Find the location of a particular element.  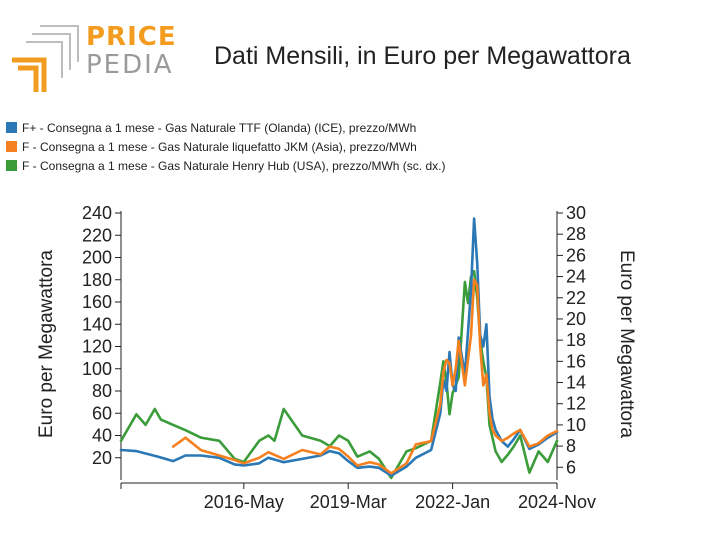

y-tick-label-right: 28 is located at coordinates (576, 234).